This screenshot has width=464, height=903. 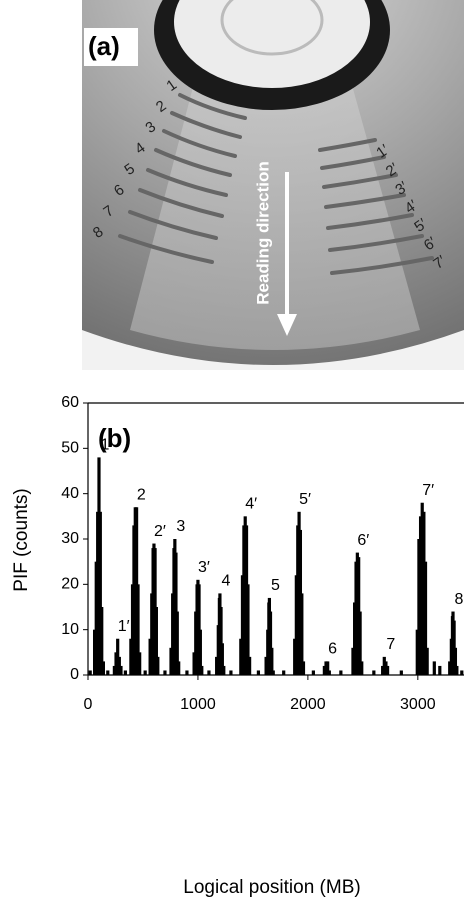 What do you see at coordinates (105, 445) in the screenshot?
I see `peak-label: 1` at bounding box center [105, 445].